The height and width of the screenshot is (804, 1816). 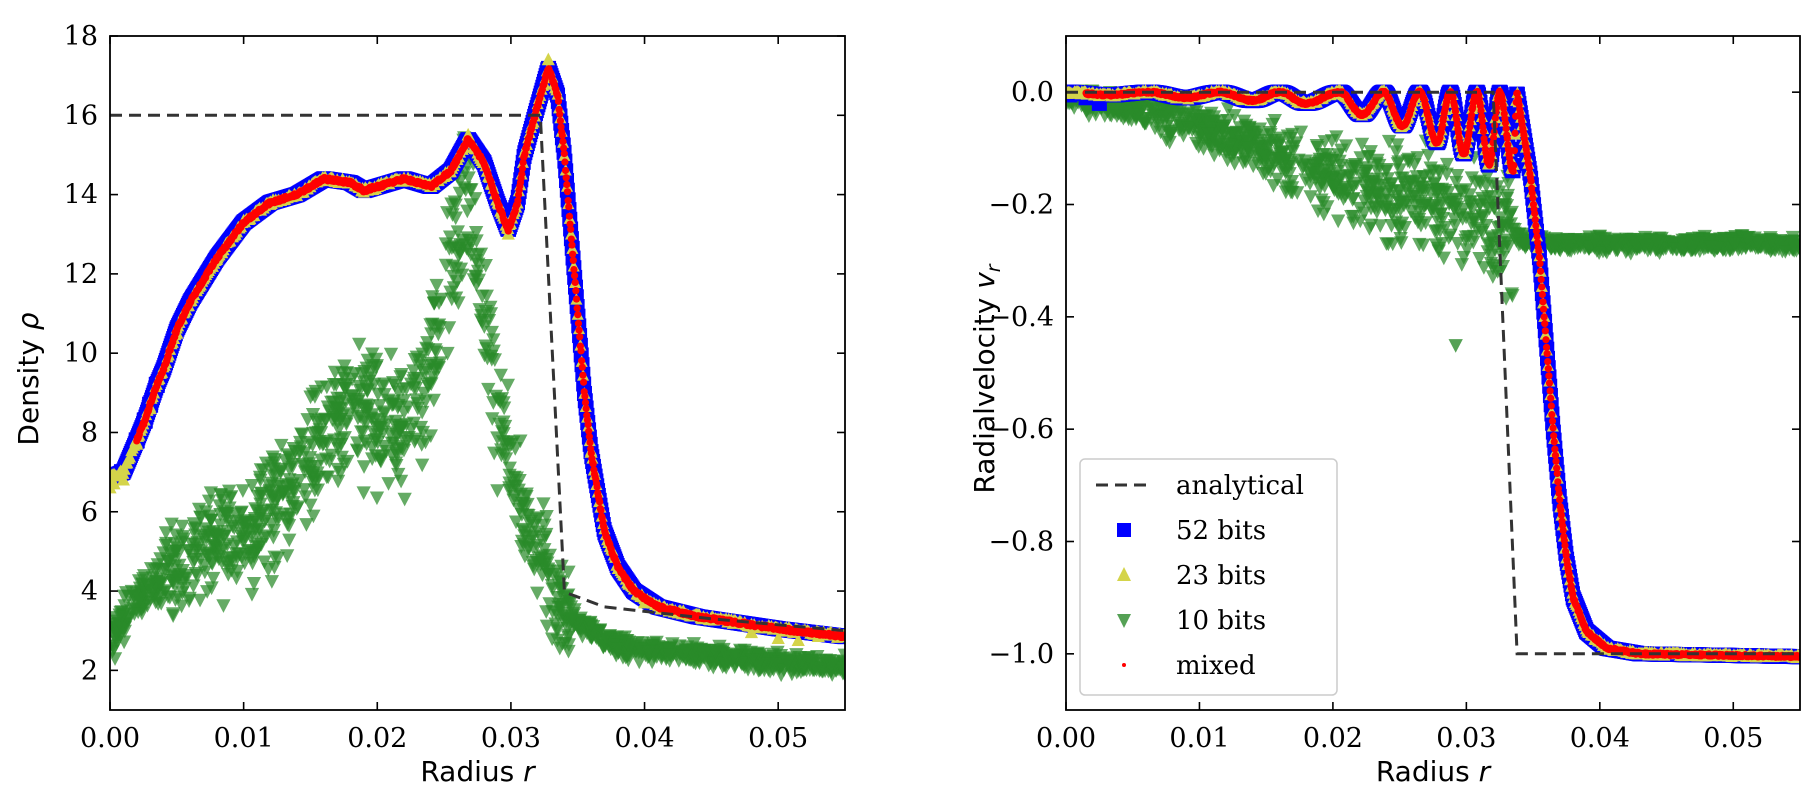 I want to click on y-axis-label-space, so click(x=28, y=334).